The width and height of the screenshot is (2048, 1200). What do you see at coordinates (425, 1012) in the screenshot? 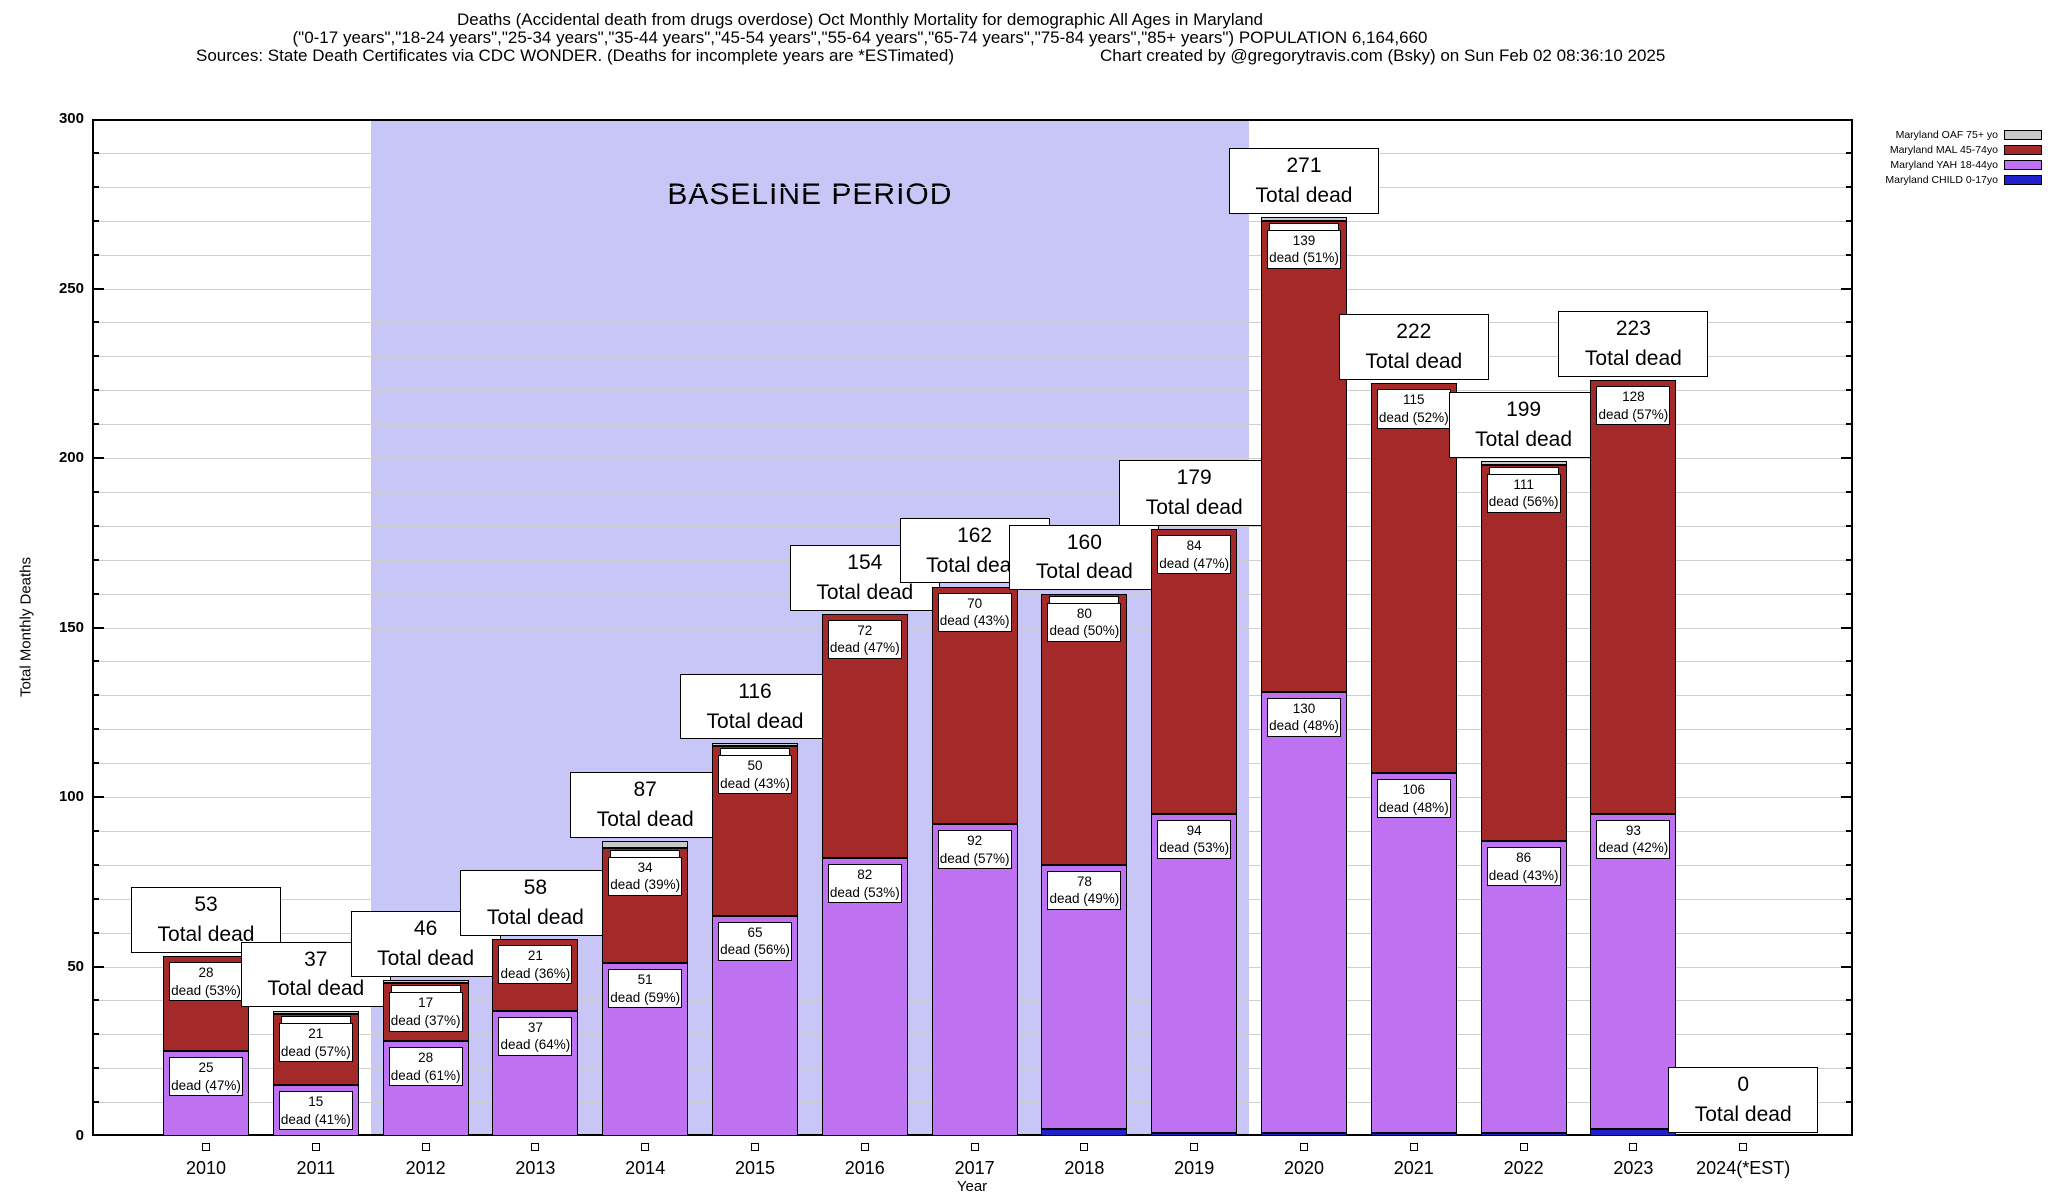
I see `mal-segment-label: 17 dead (37%)` at bounding box center [425, 1012].